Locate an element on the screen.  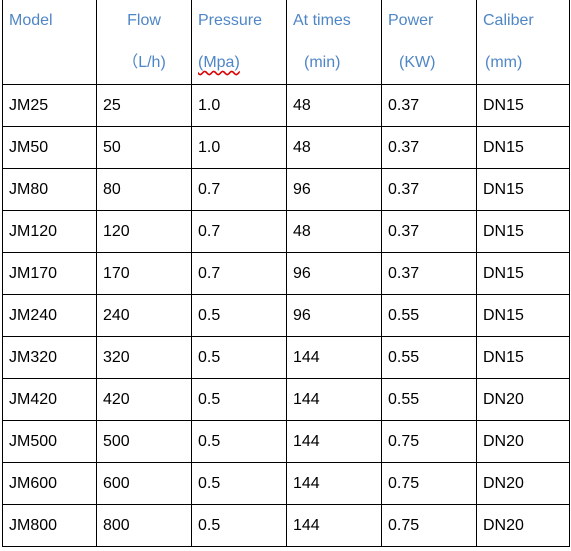
table-cell: 80 is located at coordinates (144, 189).